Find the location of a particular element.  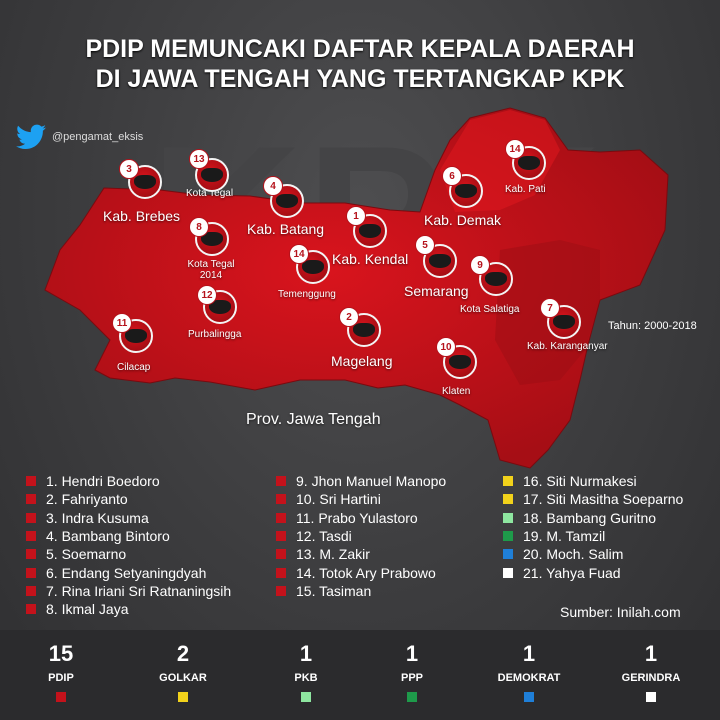

party-golkar: 2 GOLKAR is located at coordinates (183, 671).